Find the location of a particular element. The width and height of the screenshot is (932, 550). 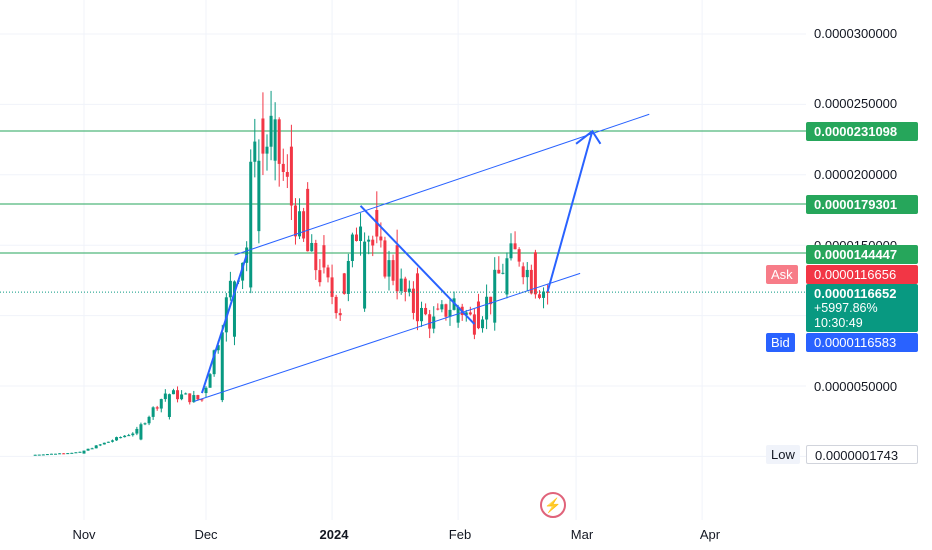

y-tick-label: 0.0000250000 is located at coordinates (856, 103).